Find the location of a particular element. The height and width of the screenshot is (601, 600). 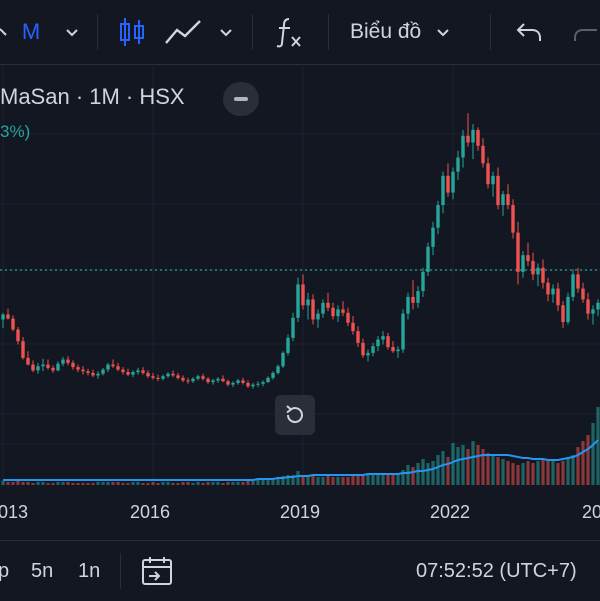

interval-dropdown is located at coordinates (72, 32).